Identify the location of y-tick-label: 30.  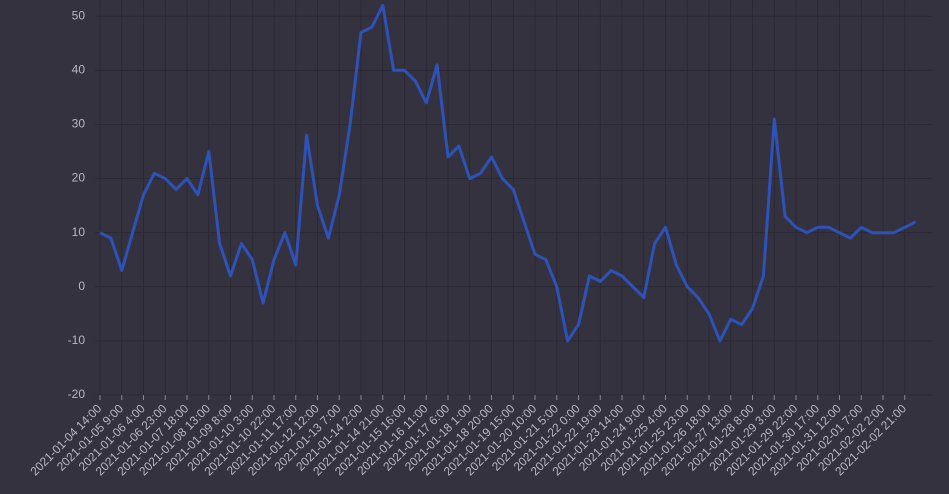
(79, 124).